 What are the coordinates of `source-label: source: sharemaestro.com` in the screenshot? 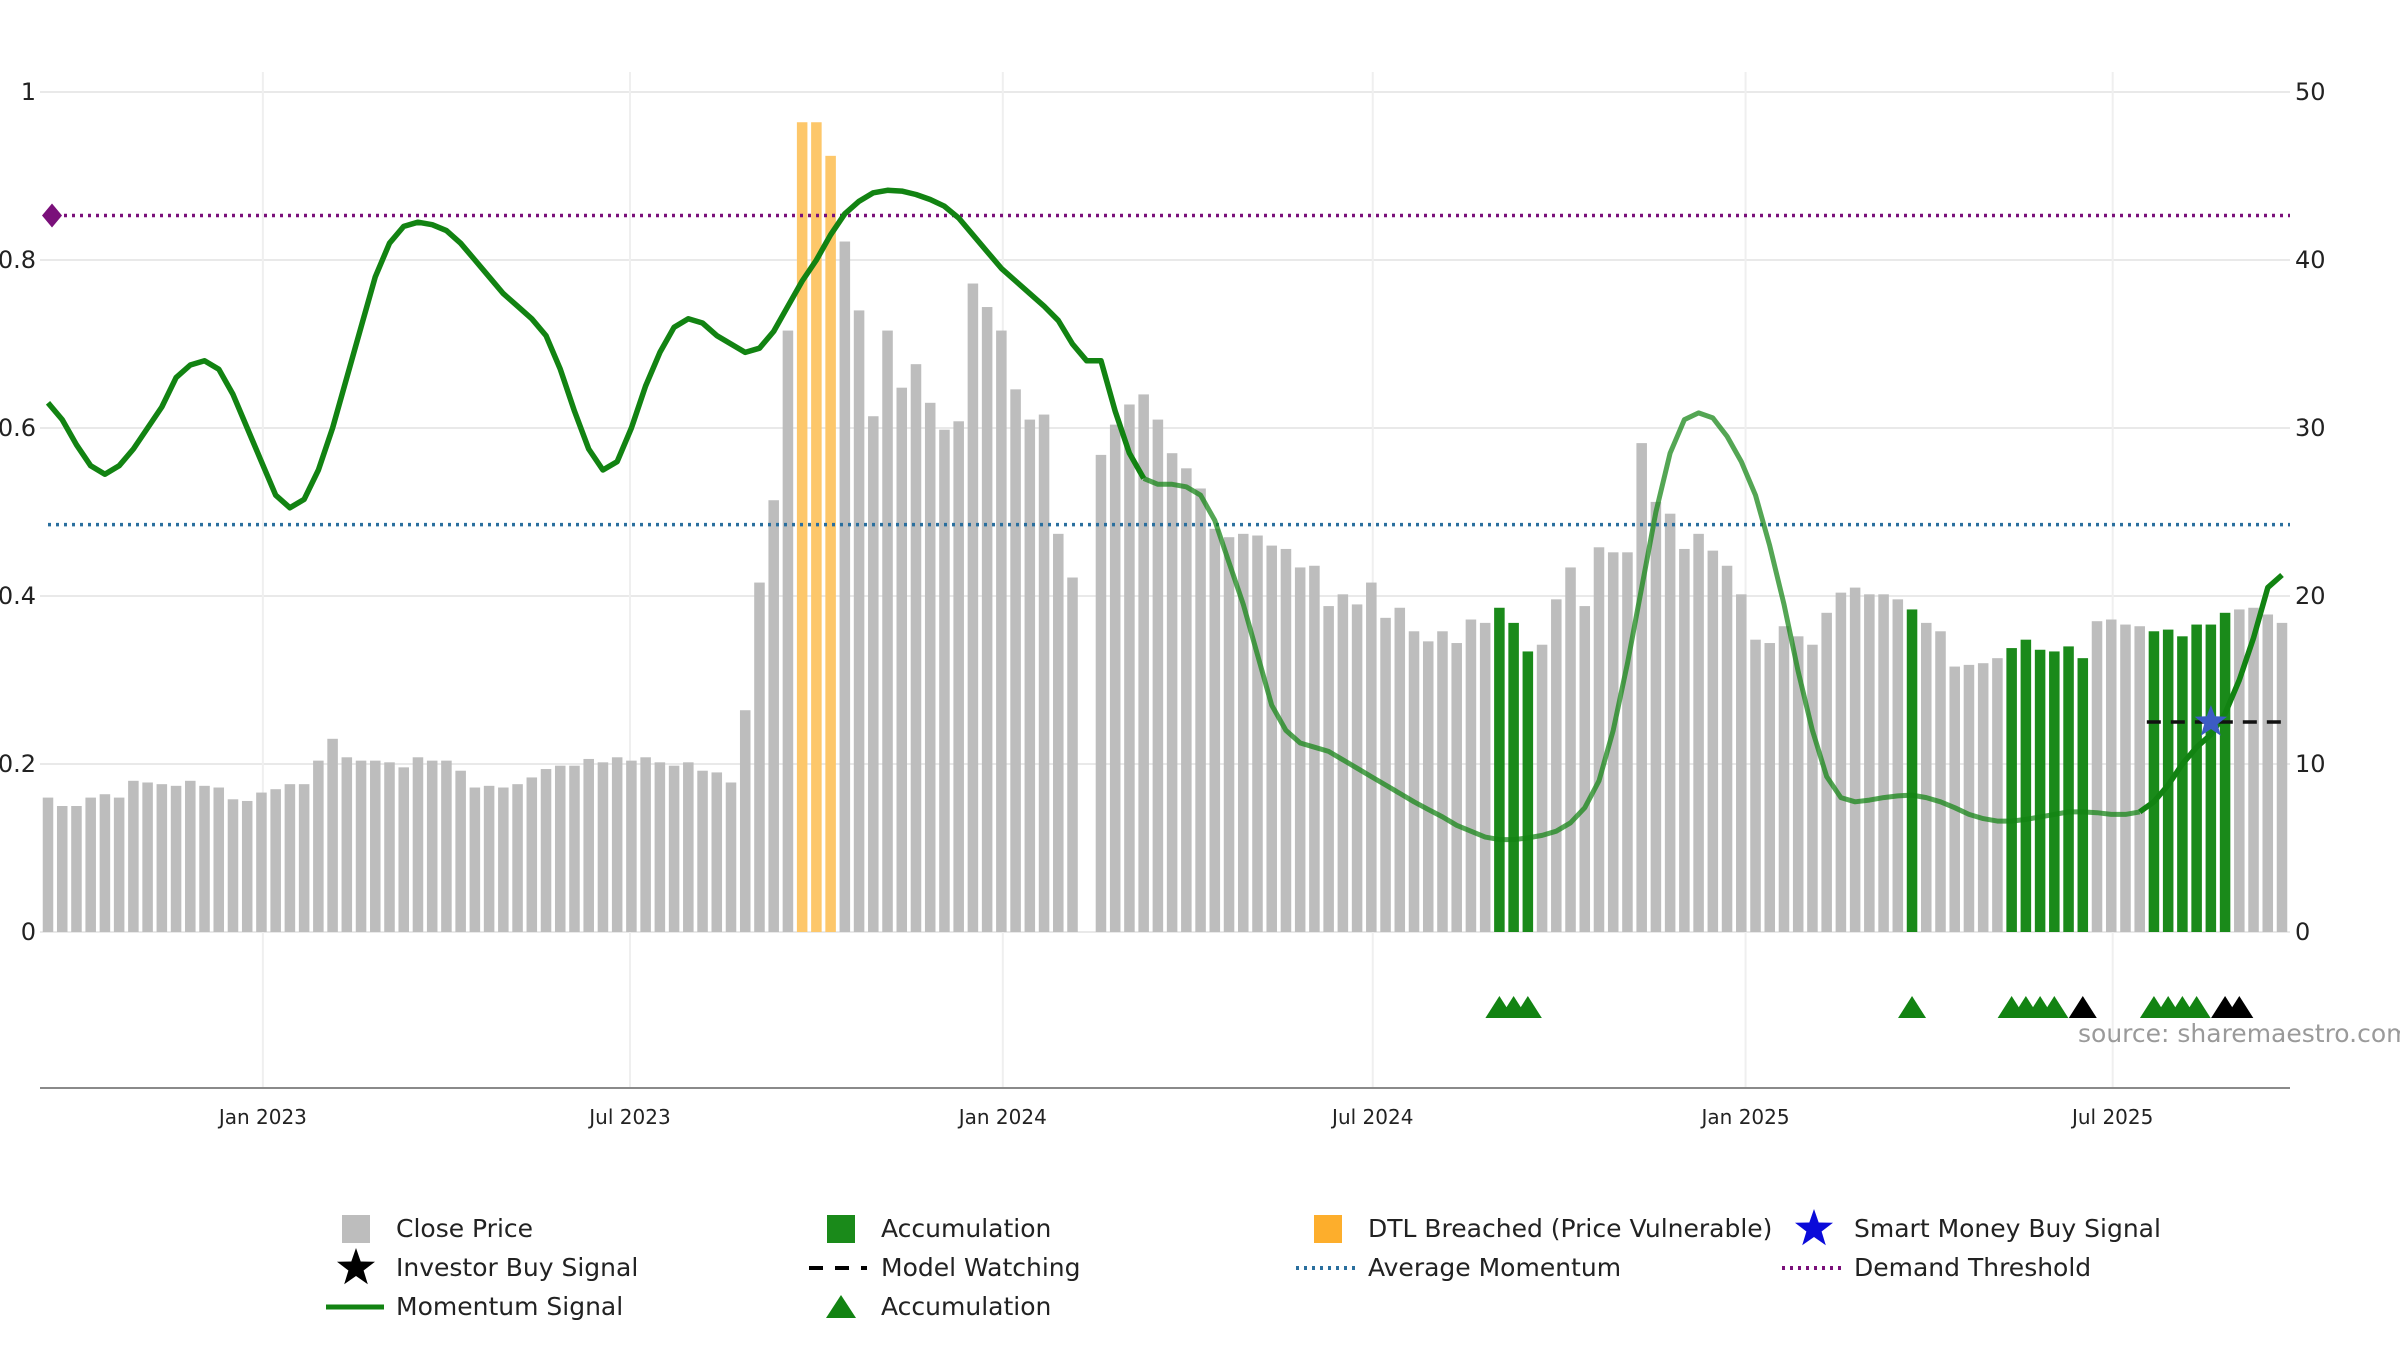 It's located at (2239, 1033).